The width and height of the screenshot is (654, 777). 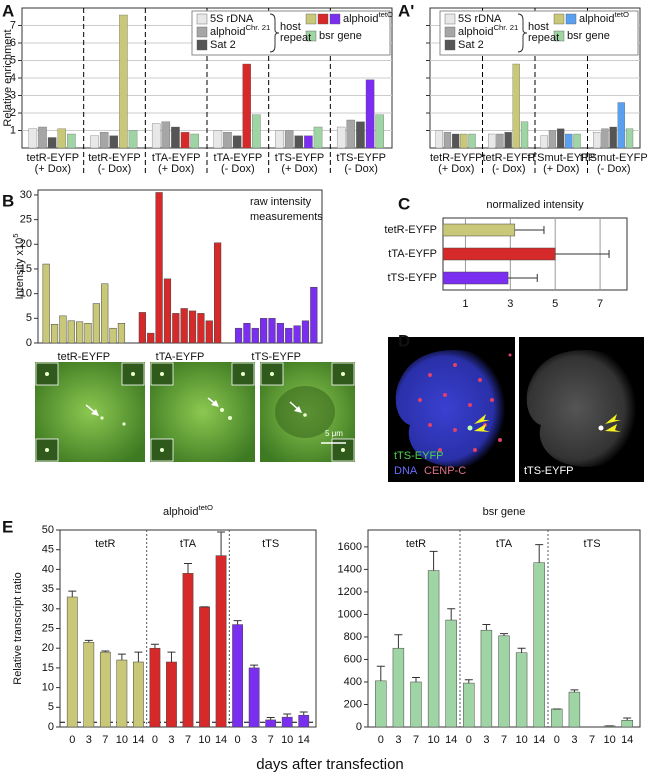 What do you see at coordinates (516, 409) in the screenshot?
I see `microscopy-d: tTS-EYFP DNA CENP-C tTS-EYFP` at bounding box center [516, 409].